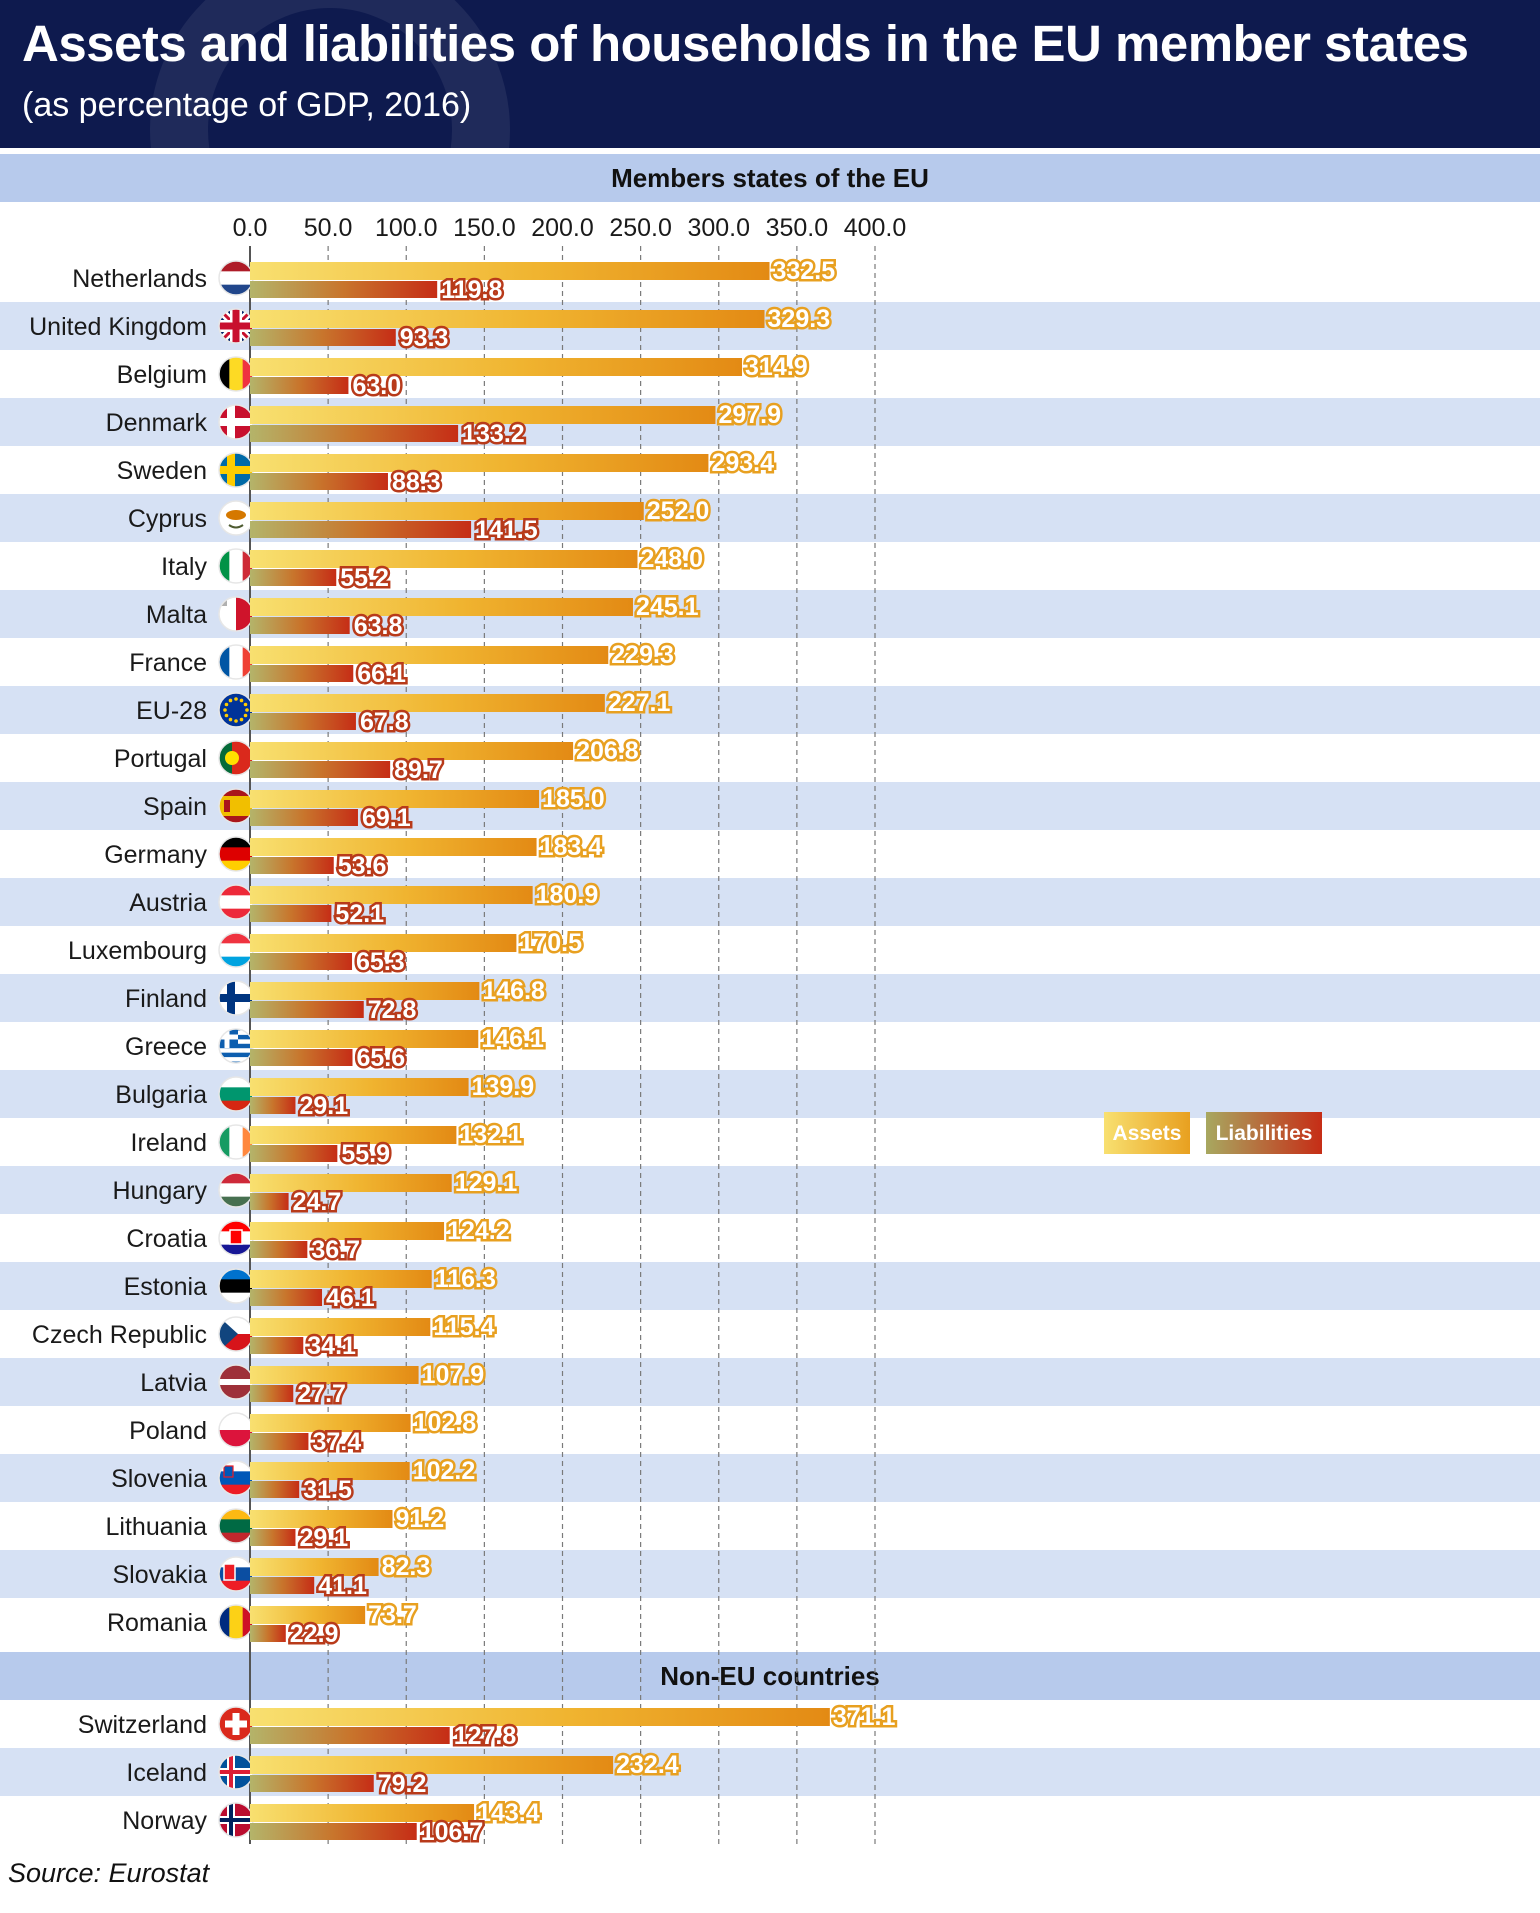 This screenshot has height=1913, width=1540. What do you see at coordinates (236, 758) in the screenshot?
I see `portugal-flag` at bounding box center [236, 758].